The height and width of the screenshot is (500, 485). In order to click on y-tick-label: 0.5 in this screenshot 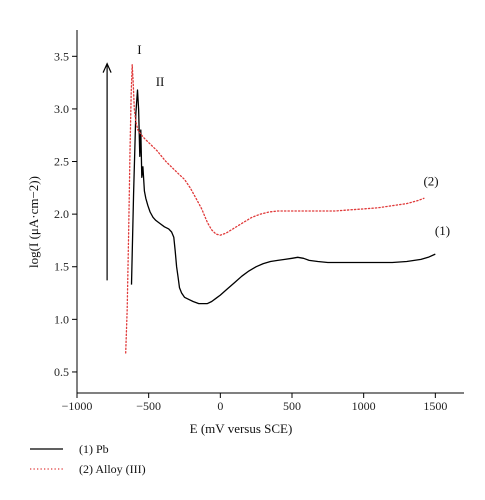, I will do `click(61, 372)`.